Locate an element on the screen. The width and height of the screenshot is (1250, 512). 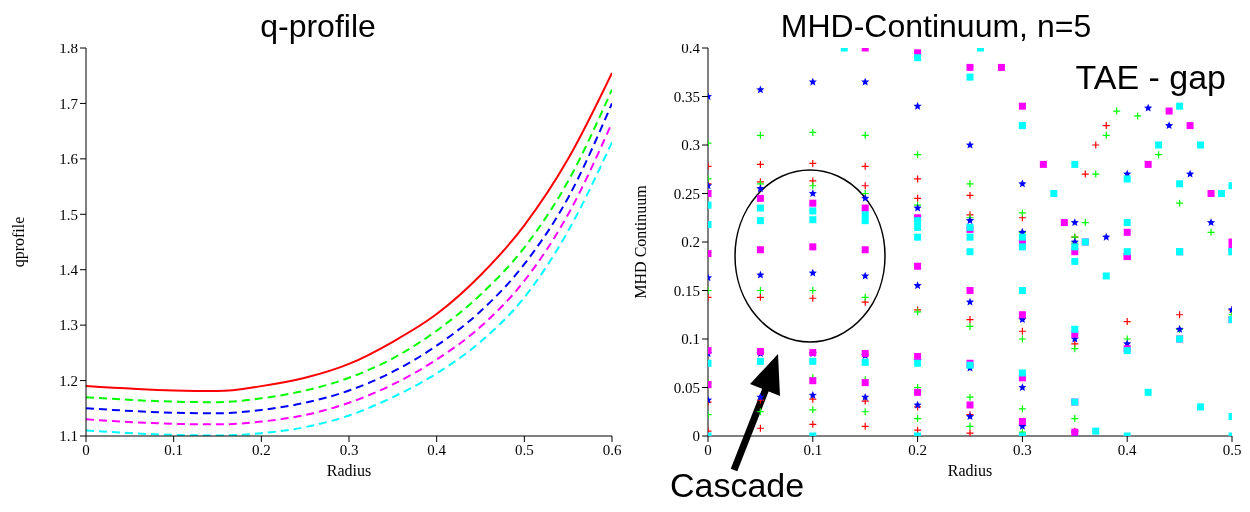
chart-title: q-profile is located at coordinates (318, 26).